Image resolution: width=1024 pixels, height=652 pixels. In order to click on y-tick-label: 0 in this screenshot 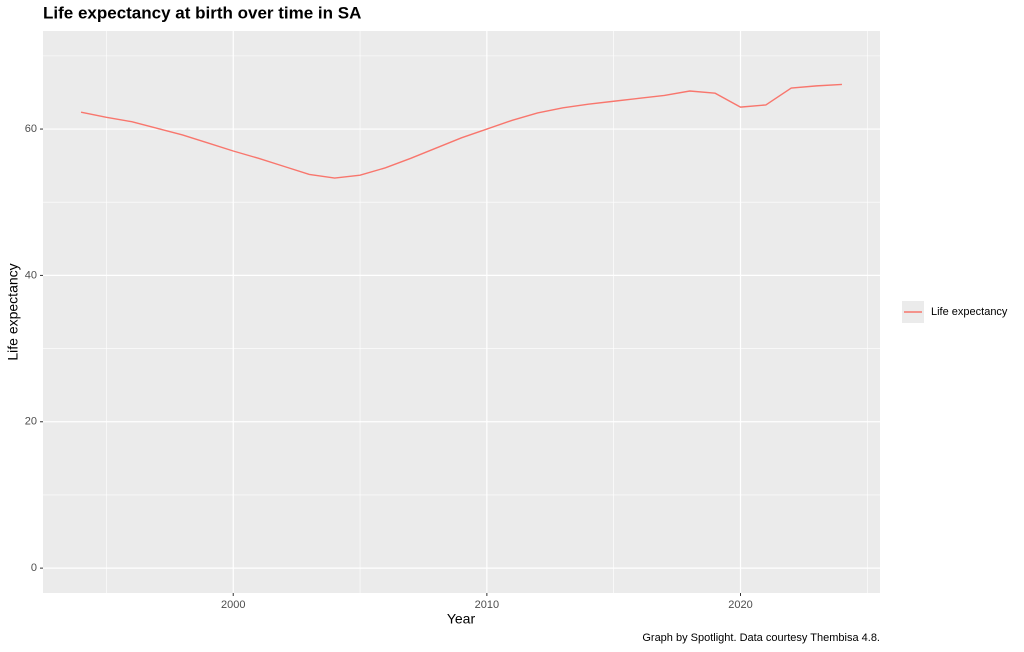, I will do `click(34, 568)`.